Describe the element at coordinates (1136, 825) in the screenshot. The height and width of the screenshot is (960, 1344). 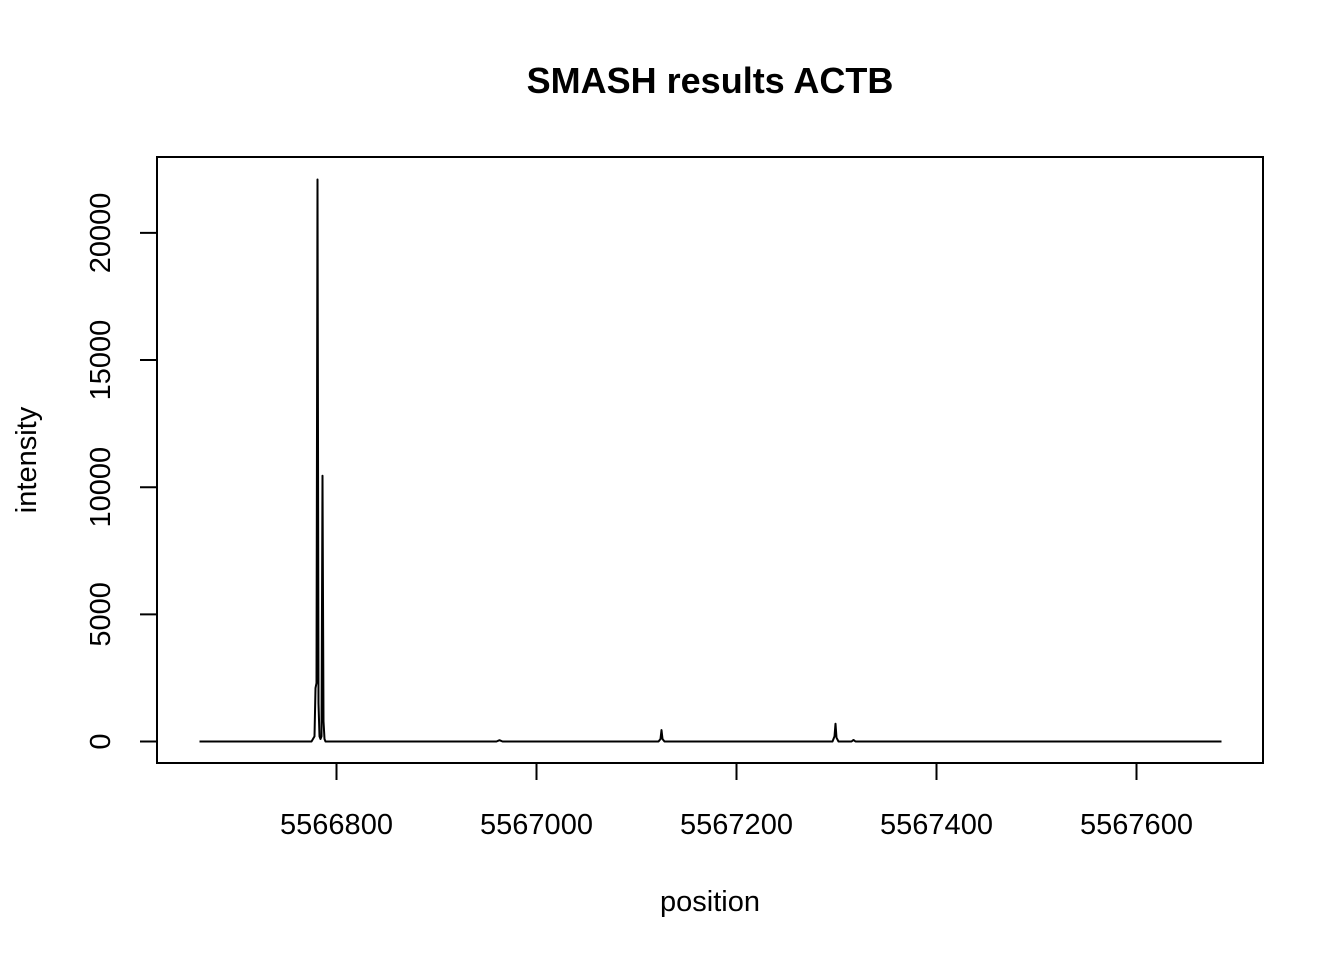
I see `x-tick-label: 5567600` at that location.